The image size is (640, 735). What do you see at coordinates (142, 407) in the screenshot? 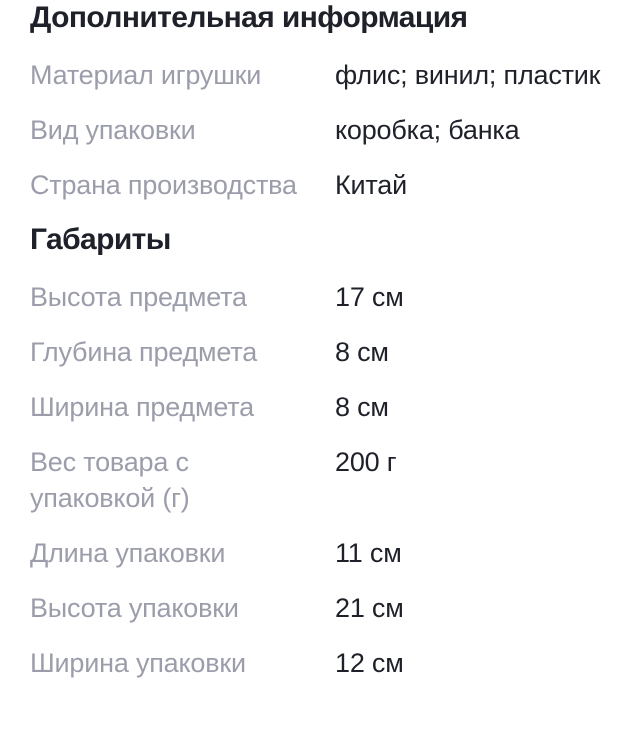
I see `spec-label: Ширина предмета` at bounding box center [142, 407].